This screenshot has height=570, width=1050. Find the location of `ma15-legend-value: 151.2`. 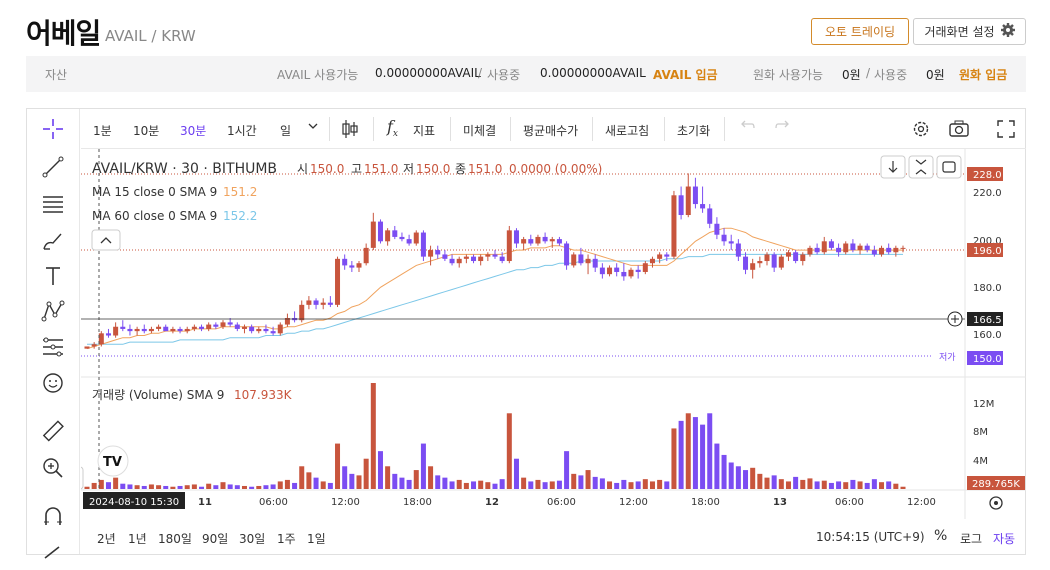

ma15-legend-value: 151.2 is located at coordinates (240, 192).